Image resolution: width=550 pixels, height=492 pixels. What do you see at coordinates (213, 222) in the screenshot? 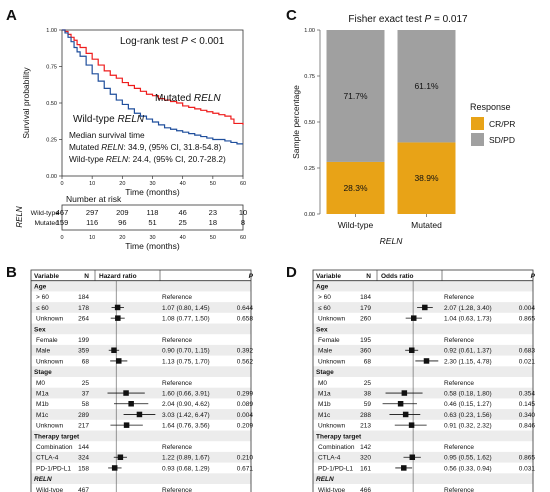
I see `risk-count: 18` at bounding box center [213, 222].